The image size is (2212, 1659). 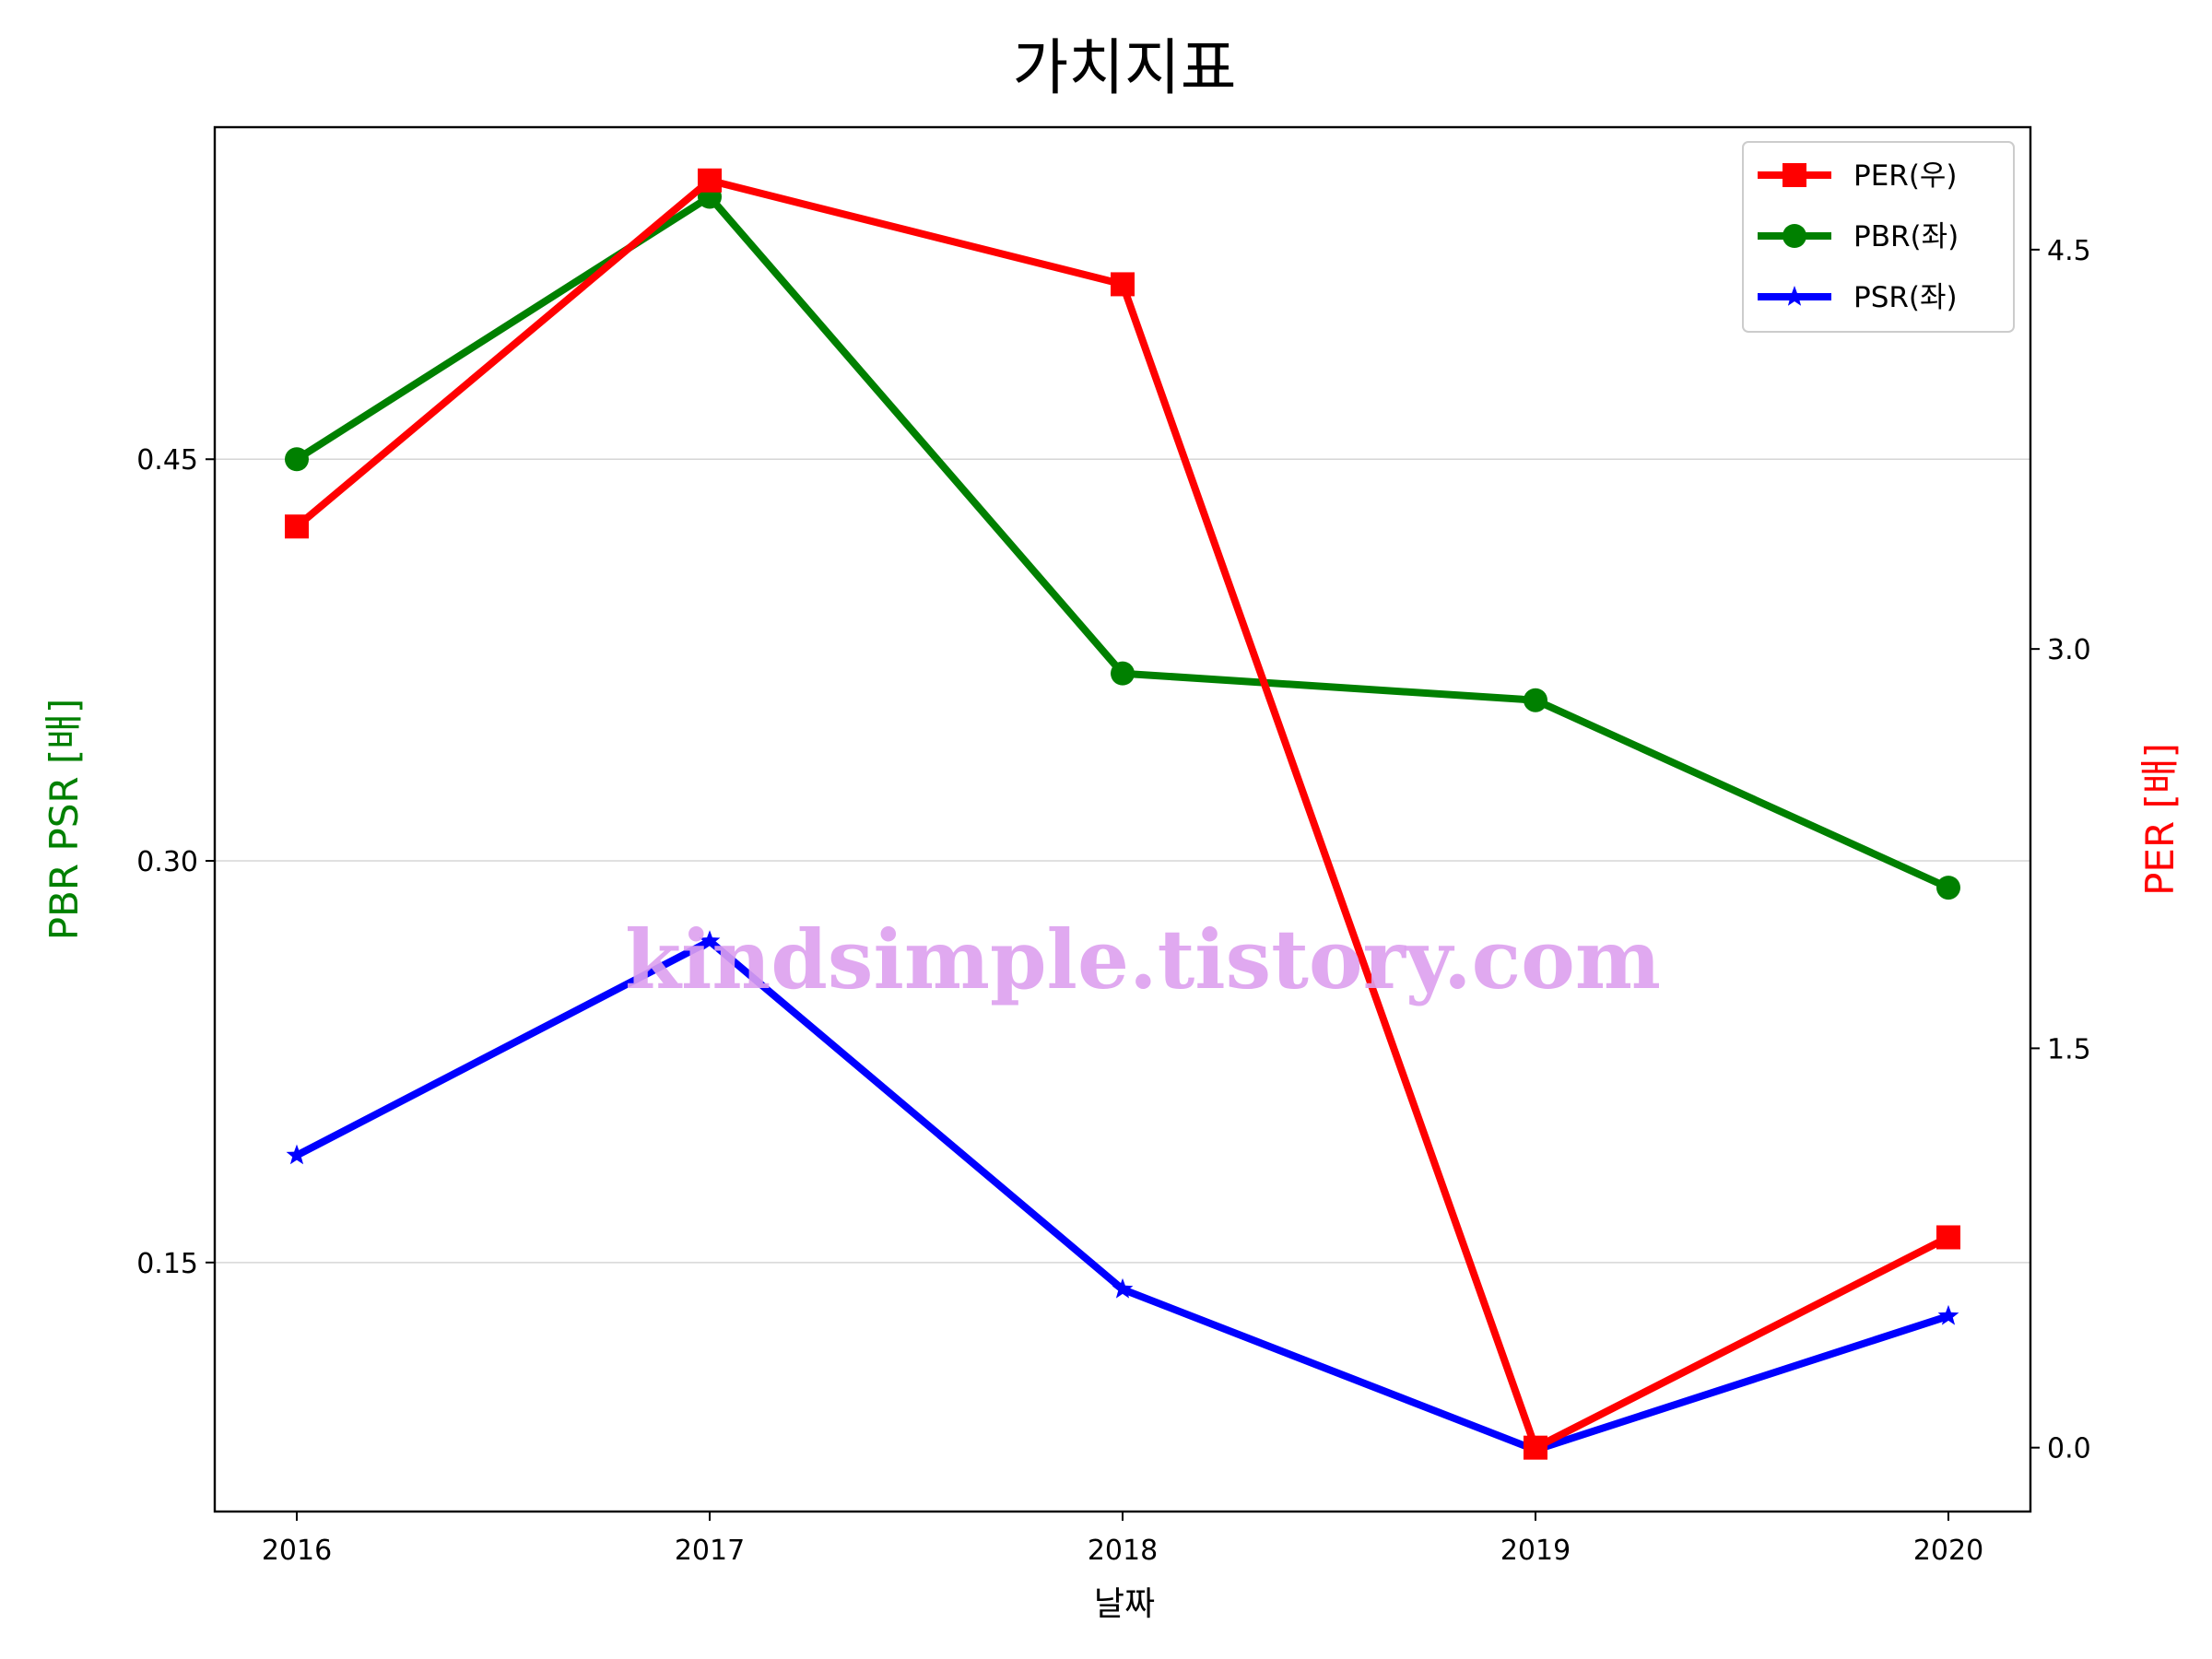 I want to click on x-axis: 2016 2017 2018 2019 2020, so click(x=1122, y=1539).